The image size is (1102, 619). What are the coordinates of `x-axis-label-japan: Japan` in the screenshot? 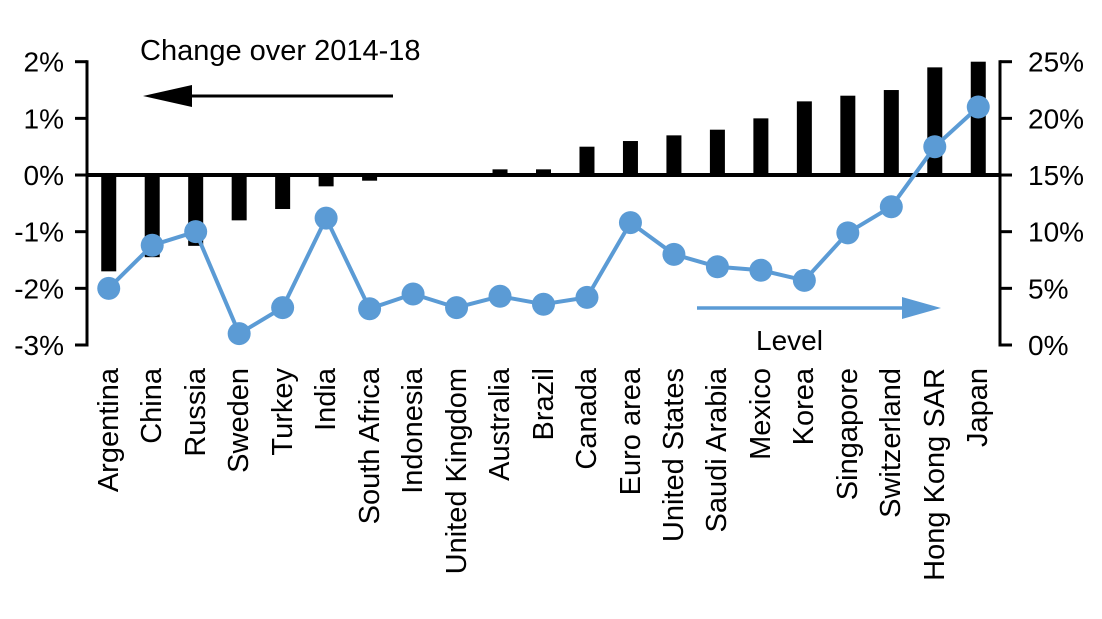 It's located at (978, 408).